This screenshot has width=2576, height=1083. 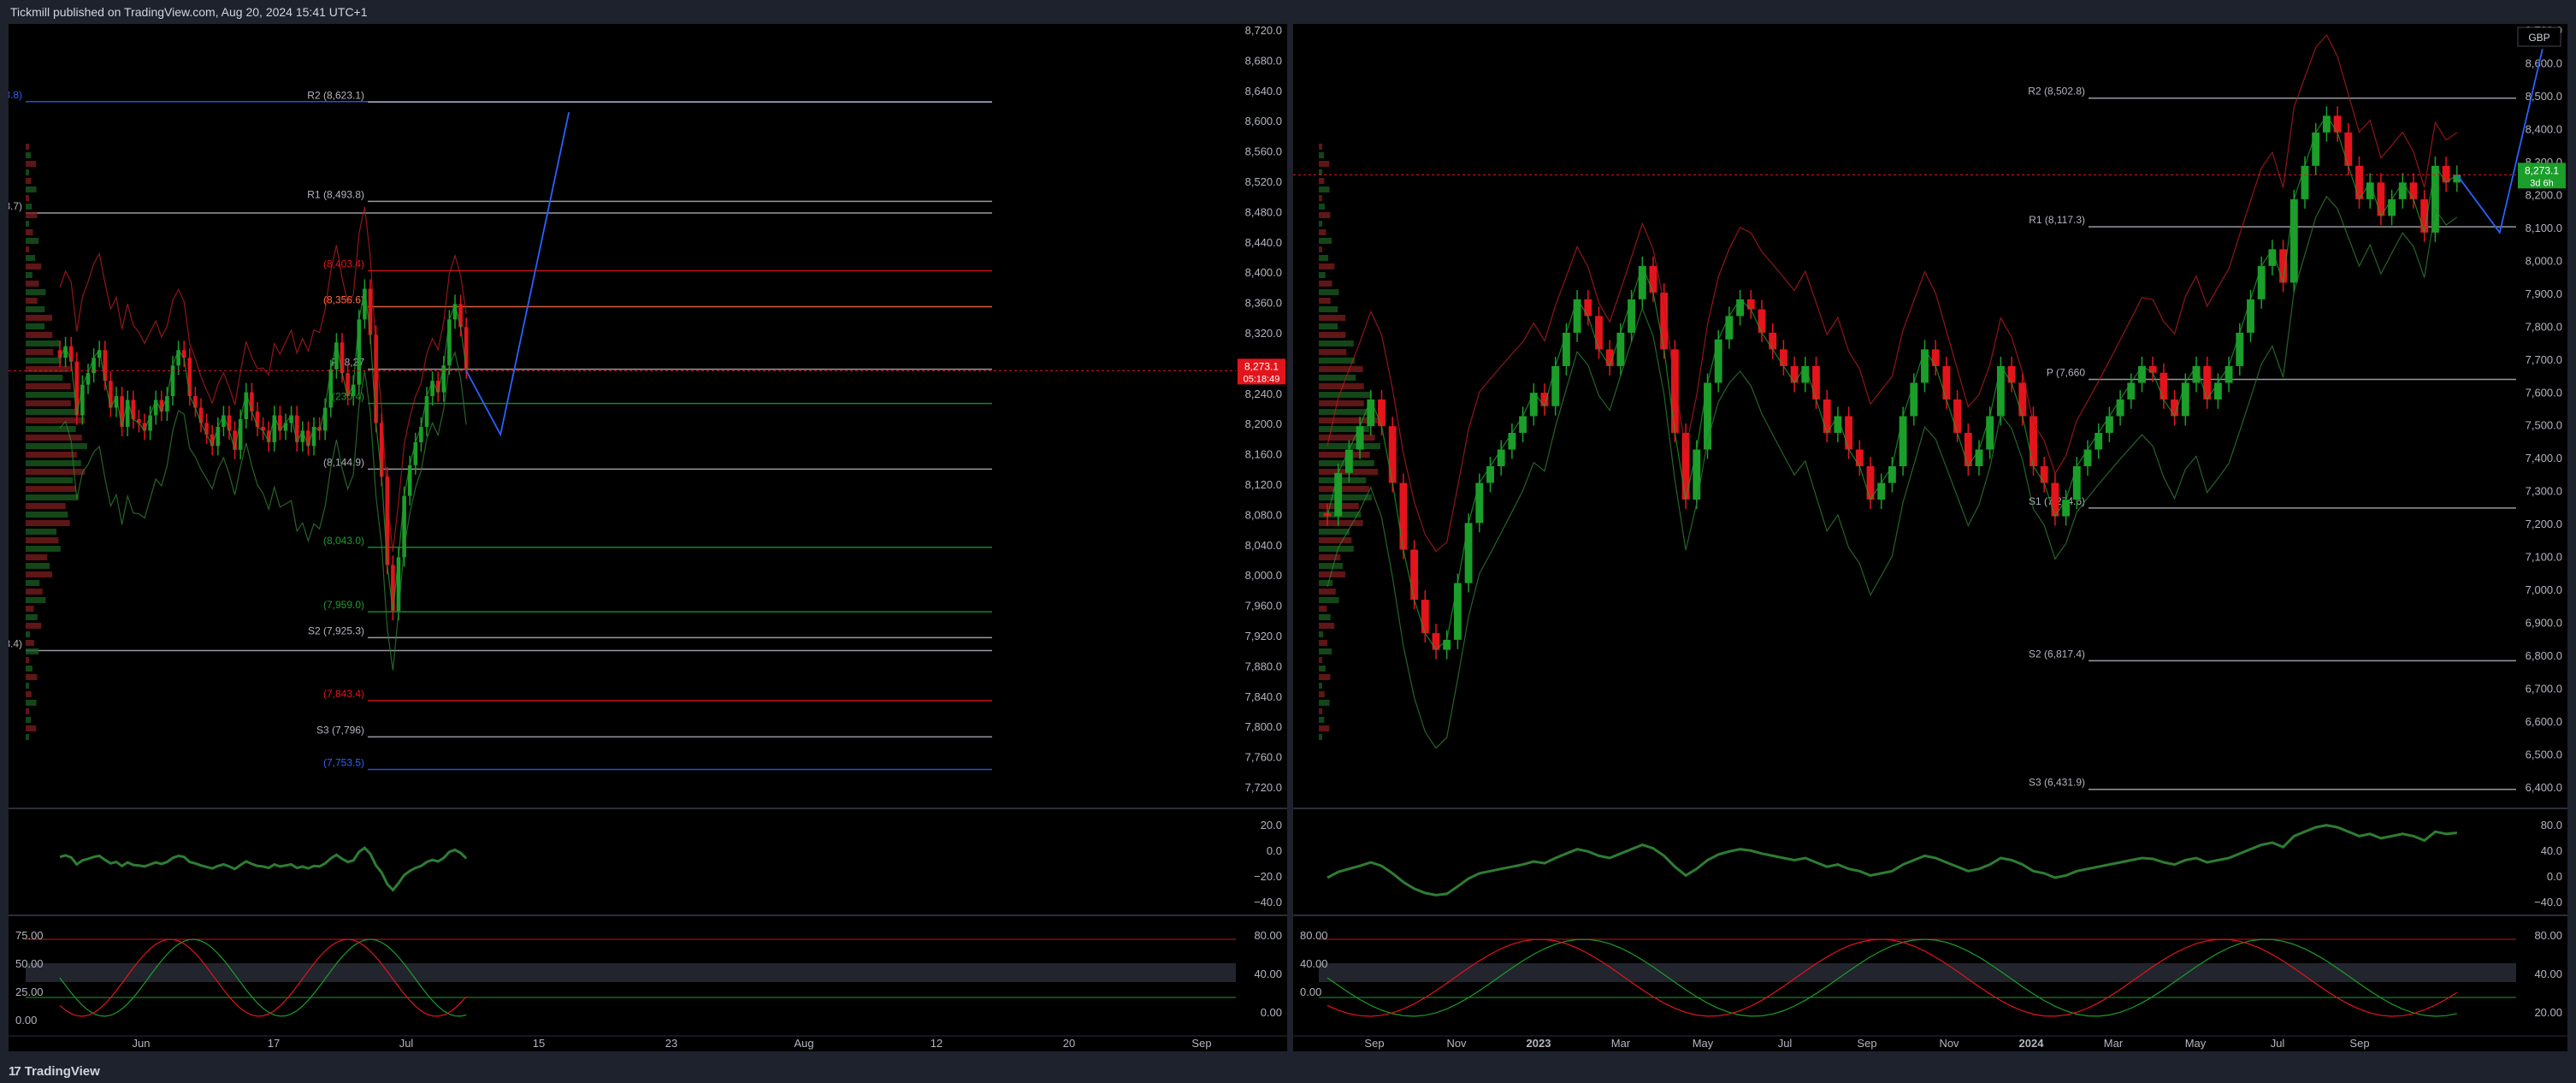 I want to click on countdown-text: 3d 6h, so click(x=2542, y=183).